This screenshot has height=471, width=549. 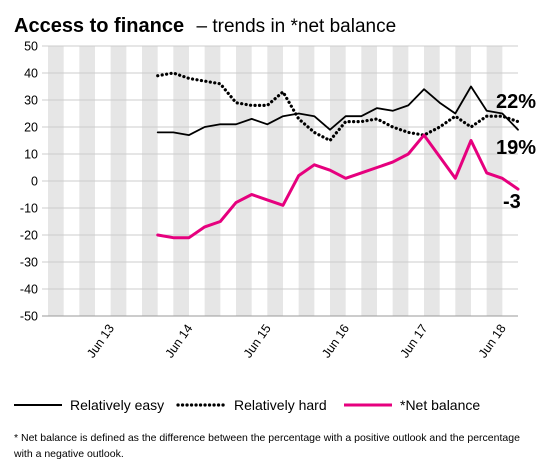 I want to click on y-tick-label: -20, so click(x=29, y=236).